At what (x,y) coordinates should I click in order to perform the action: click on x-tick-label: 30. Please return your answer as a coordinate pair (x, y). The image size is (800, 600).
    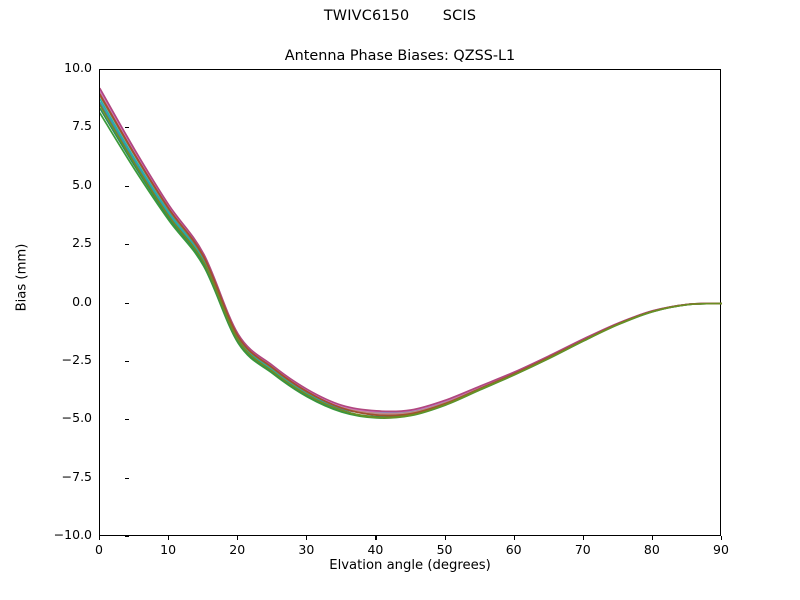
    Looking at the image, I should click on (306, 549).